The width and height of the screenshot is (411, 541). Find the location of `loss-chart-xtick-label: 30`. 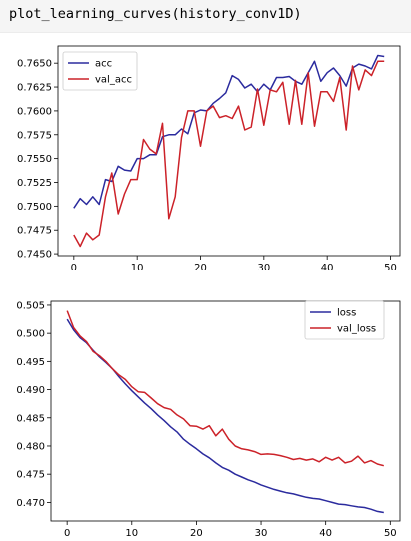

loss-chart-xtick-label: 30 is located at coordinates (261, 532).